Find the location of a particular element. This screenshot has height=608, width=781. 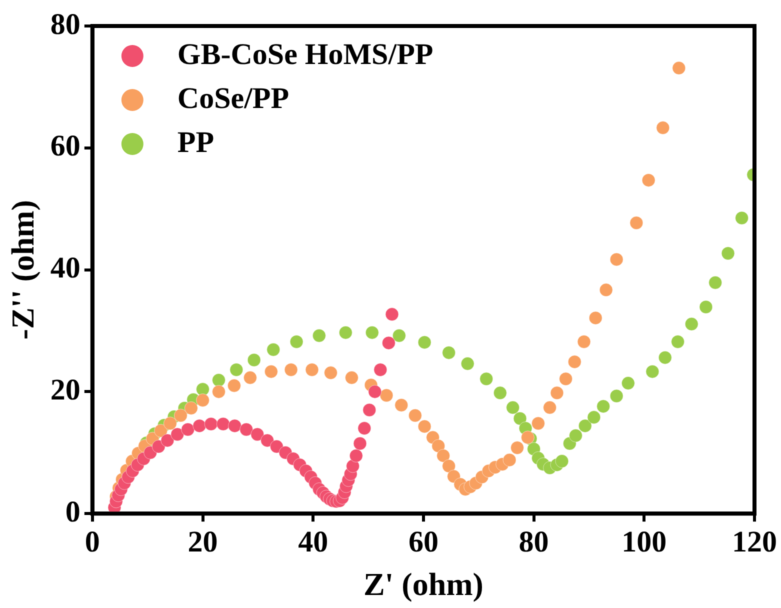

x-axis-title: Z' (ohm) is located at coordinates (423, 584).